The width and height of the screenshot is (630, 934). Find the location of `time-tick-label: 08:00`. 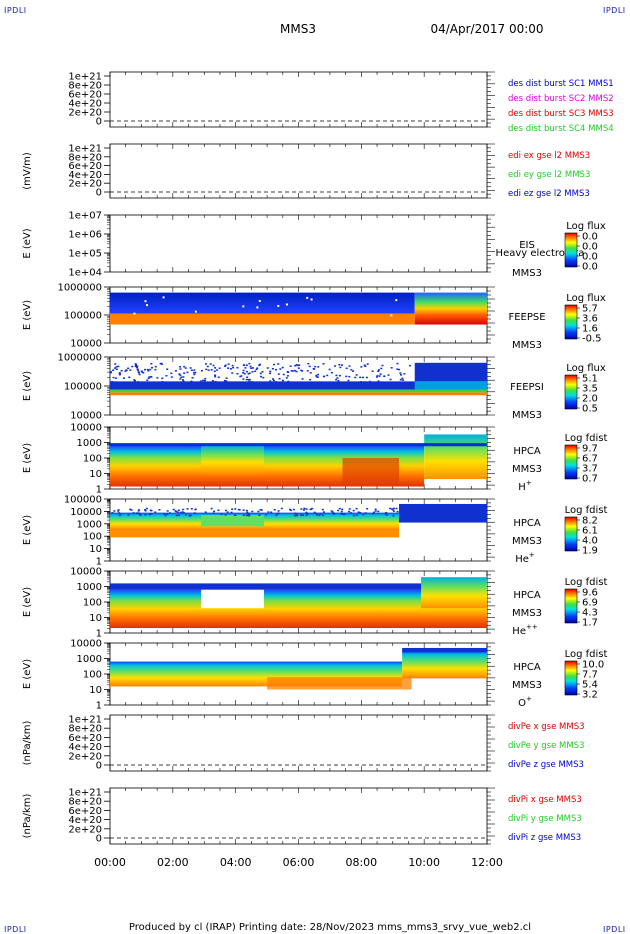

time-tick-label: 08:00 is located at coordinates (361, 862).